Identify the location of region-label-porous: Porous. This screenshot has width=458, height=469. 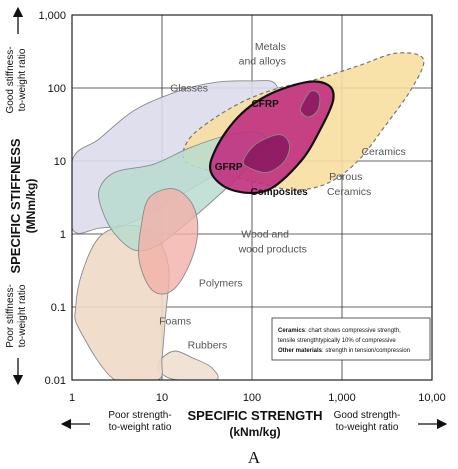
(345, 177).